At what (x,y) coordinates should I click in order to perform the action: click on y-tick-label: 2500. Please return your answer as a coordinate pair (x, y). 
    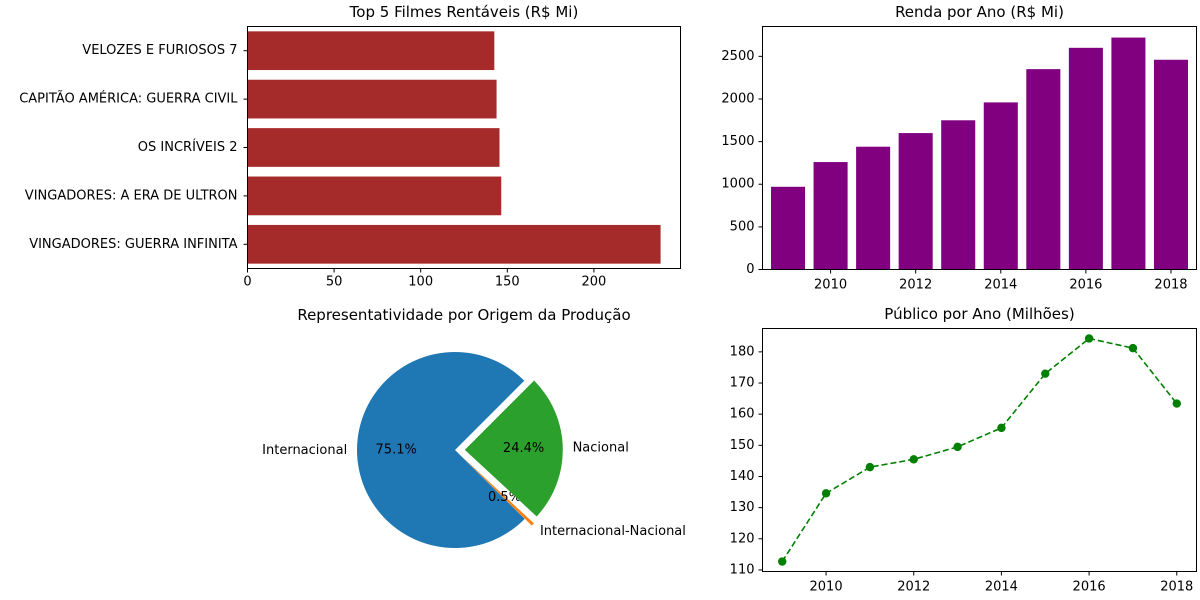
    Looking at the image, I should click on (737, 56).